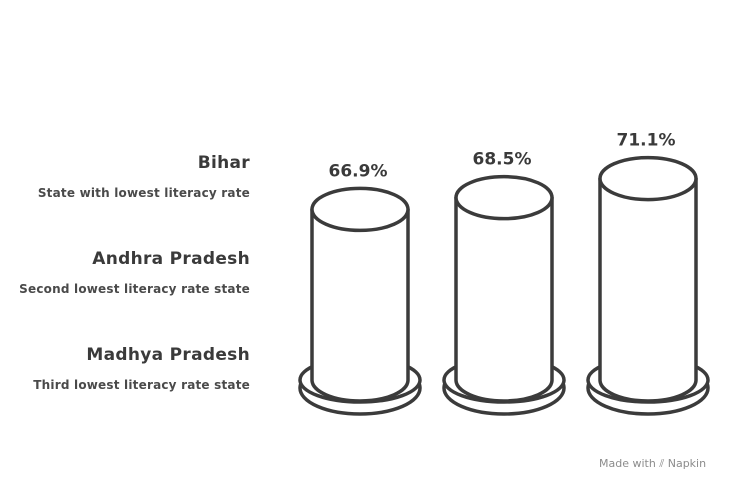  Describe the element at coordinates (646, 141) in the screenshot. I see `value-label: 71.1%` at that location.